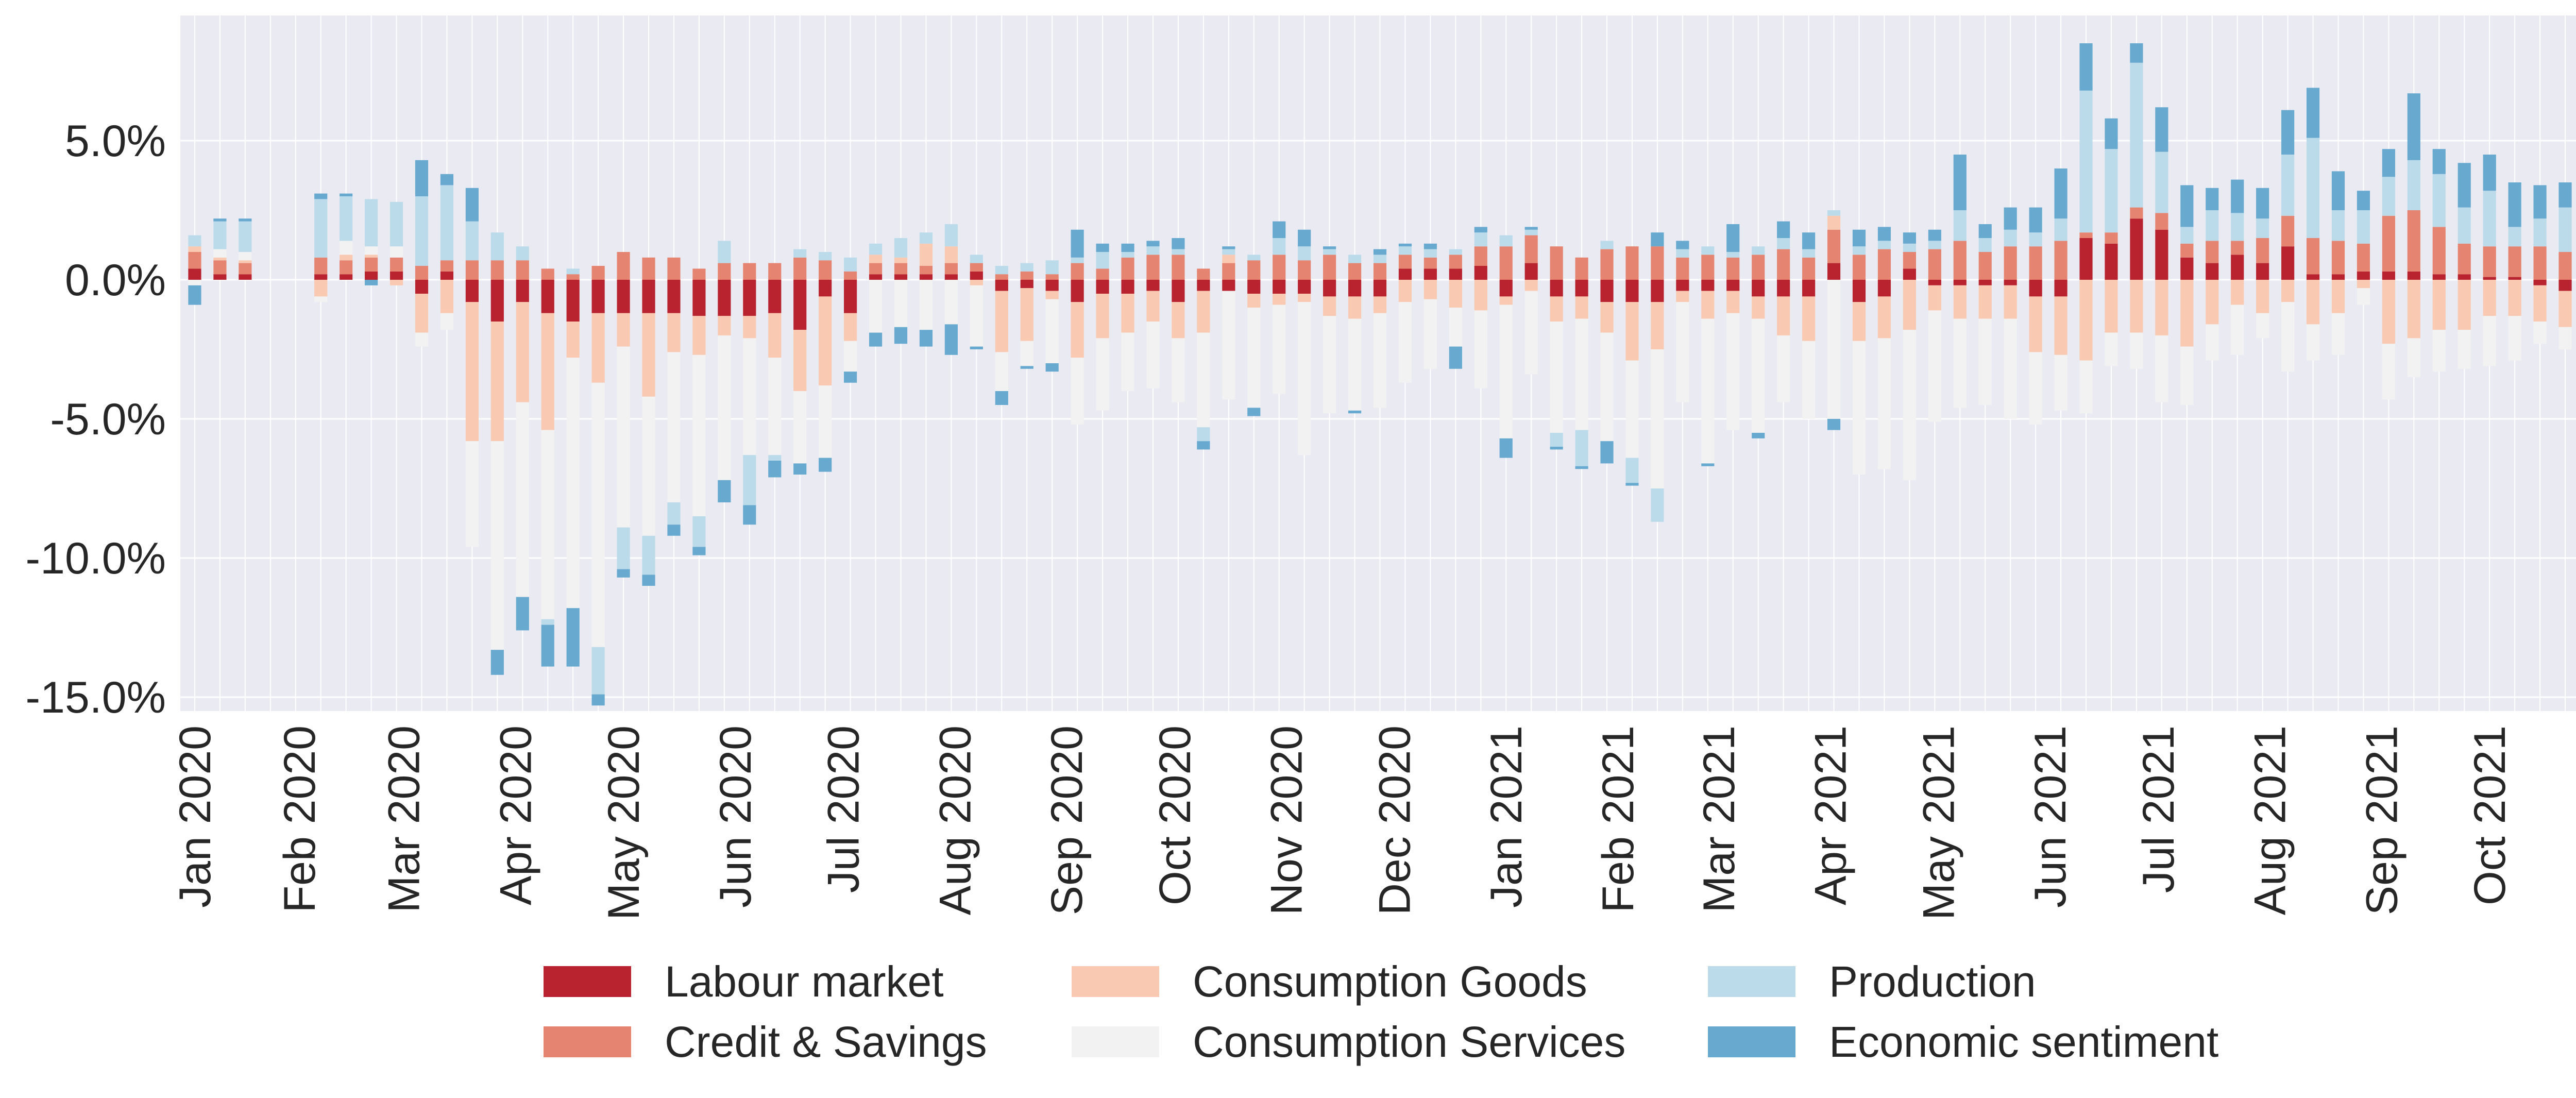 This screenshot has height=1098, width=2576. Describe the element at coordinates (826, 1042) in the screenshot. I see `legend-label-credit-savings: Credit & Savings` at that location.